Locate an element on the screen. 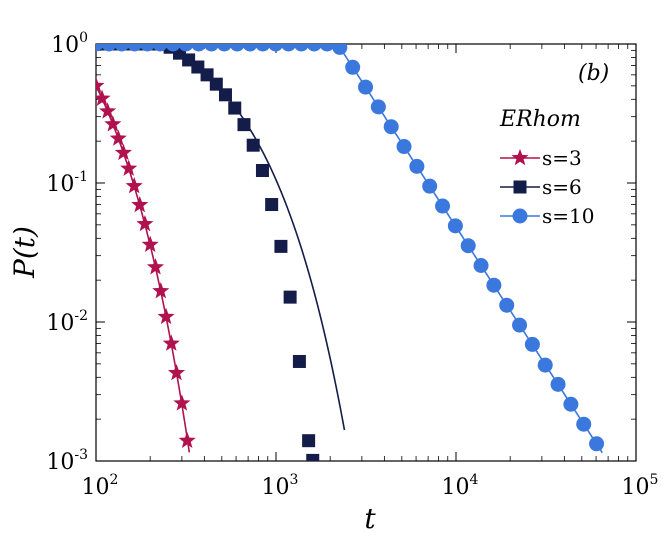 This screenshot has height=537, width=664. legend-entry: s=6 is located at coordinates (541, 187).